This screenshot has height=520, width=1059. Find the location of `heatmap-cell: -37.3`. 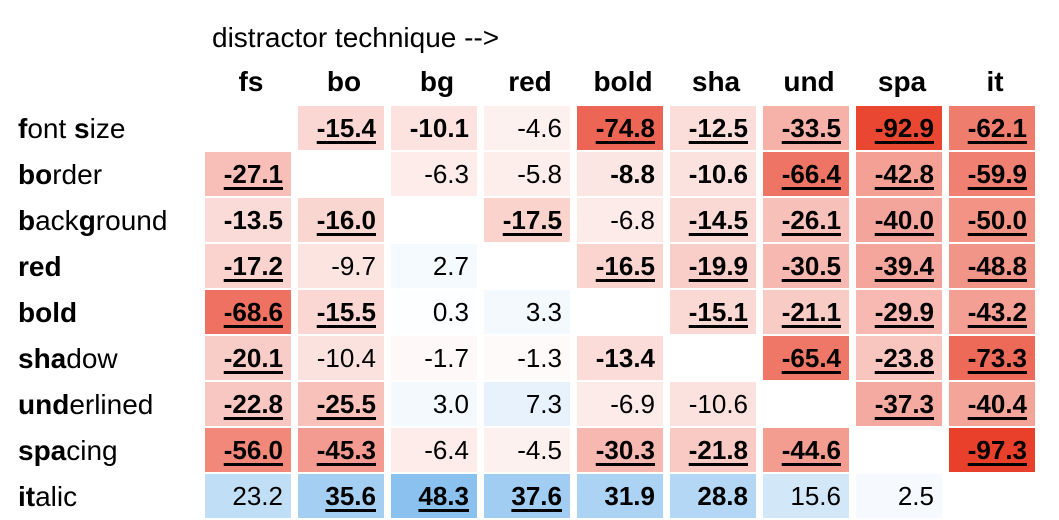

heatmap-cell: -37.3 is located at coordinates (899, 404).